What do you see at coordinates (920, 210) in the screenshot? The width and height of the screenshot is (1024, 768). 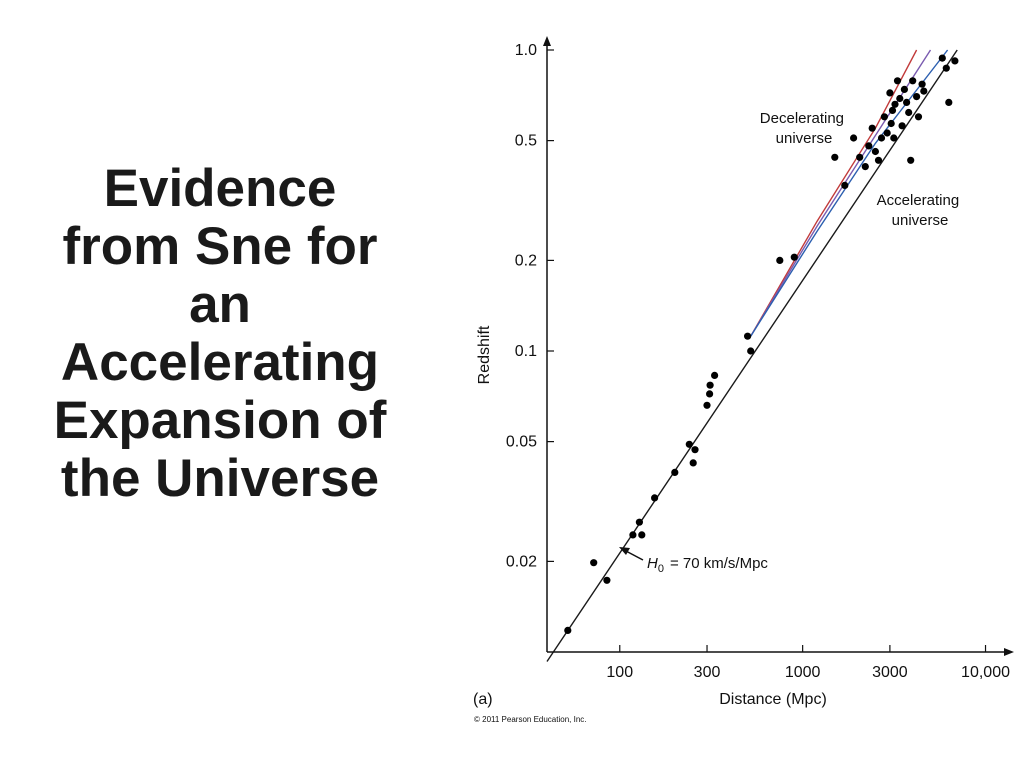 I see `accelerating-label: Accelerating universe` at bounding box center [920, 210].